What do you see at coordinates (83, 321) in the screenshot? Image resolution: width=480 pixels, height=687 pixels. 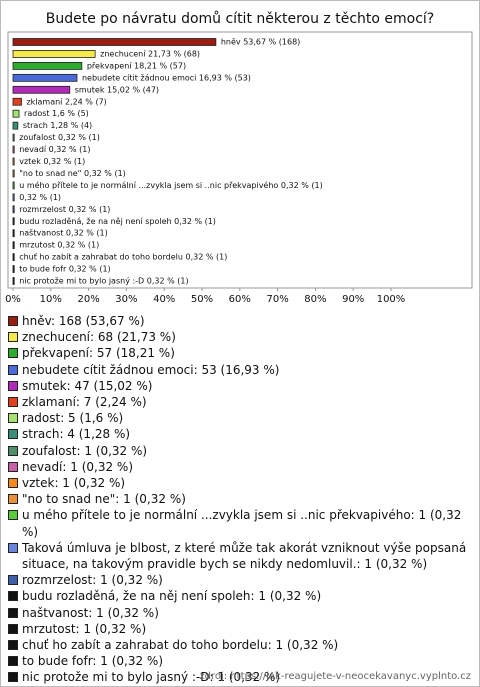 I see `legend-label: hněv: 168 (53,67 %)` at bounding box center [83, 321].